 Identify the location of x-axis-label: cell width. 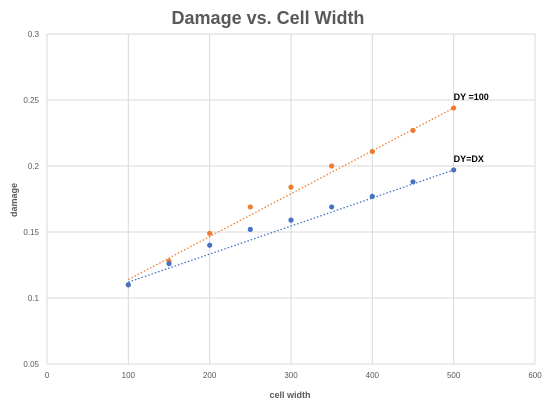
(289, 395).